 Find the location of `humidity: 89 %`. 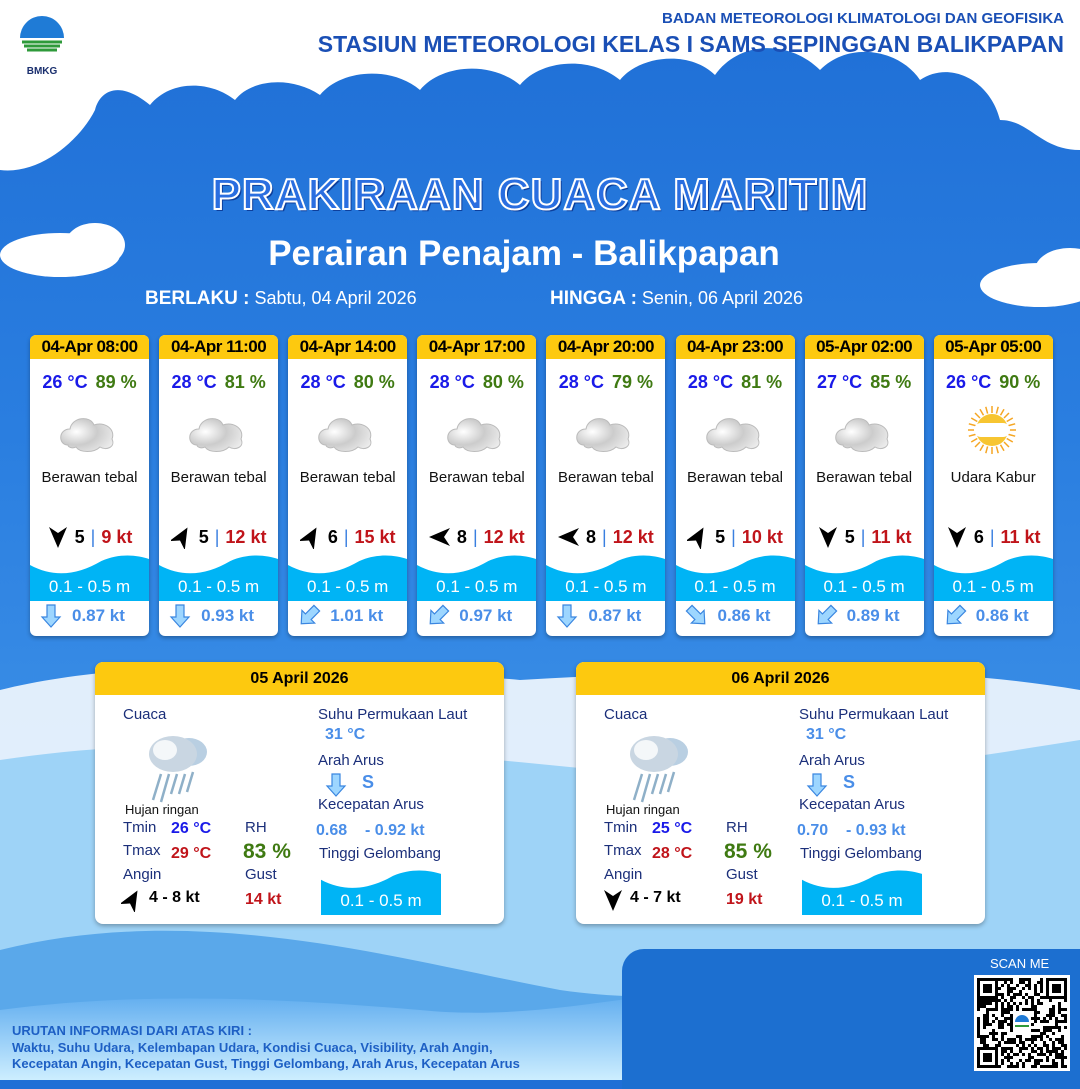

humidity: 89 % is located at coordinates (116, 382).